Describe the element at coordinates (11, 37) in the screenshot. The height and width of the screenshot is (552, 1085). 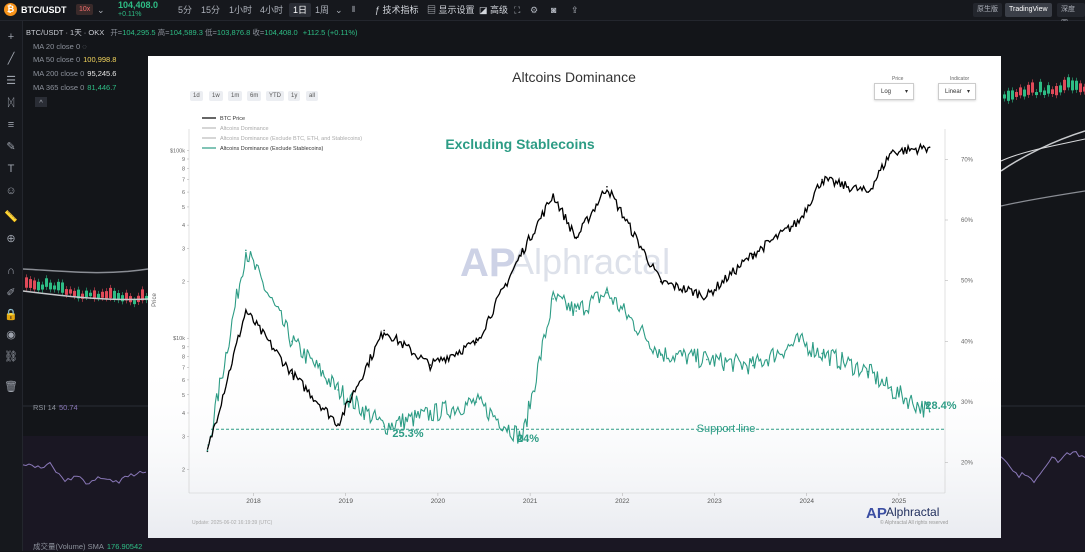
I see `crosshair-icon: +` at that location.